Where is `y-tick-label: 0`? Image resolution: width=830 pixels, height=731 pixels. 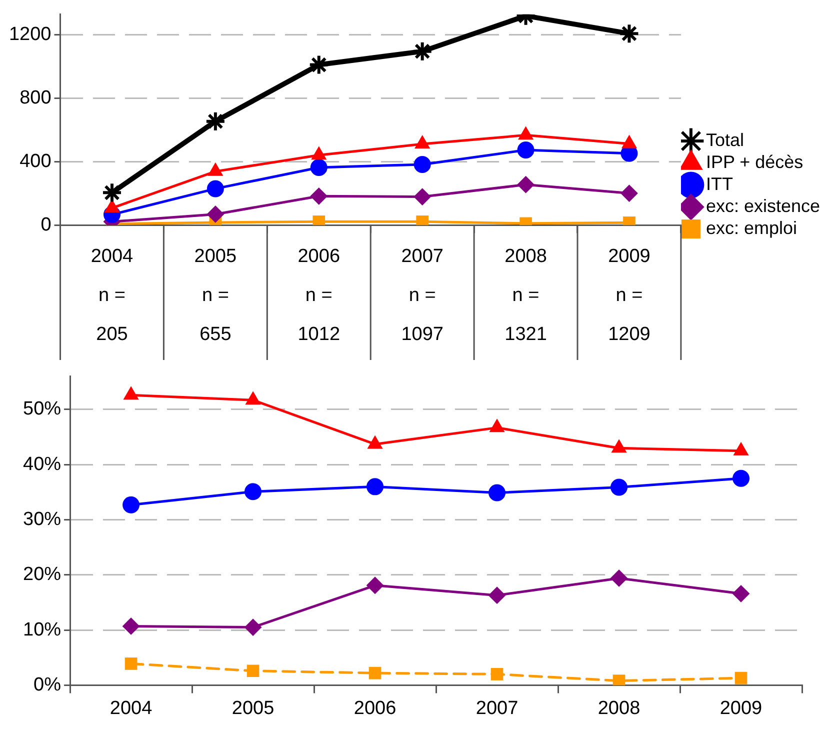
y-tick-label: 0 is located at coordinates (46, 225).